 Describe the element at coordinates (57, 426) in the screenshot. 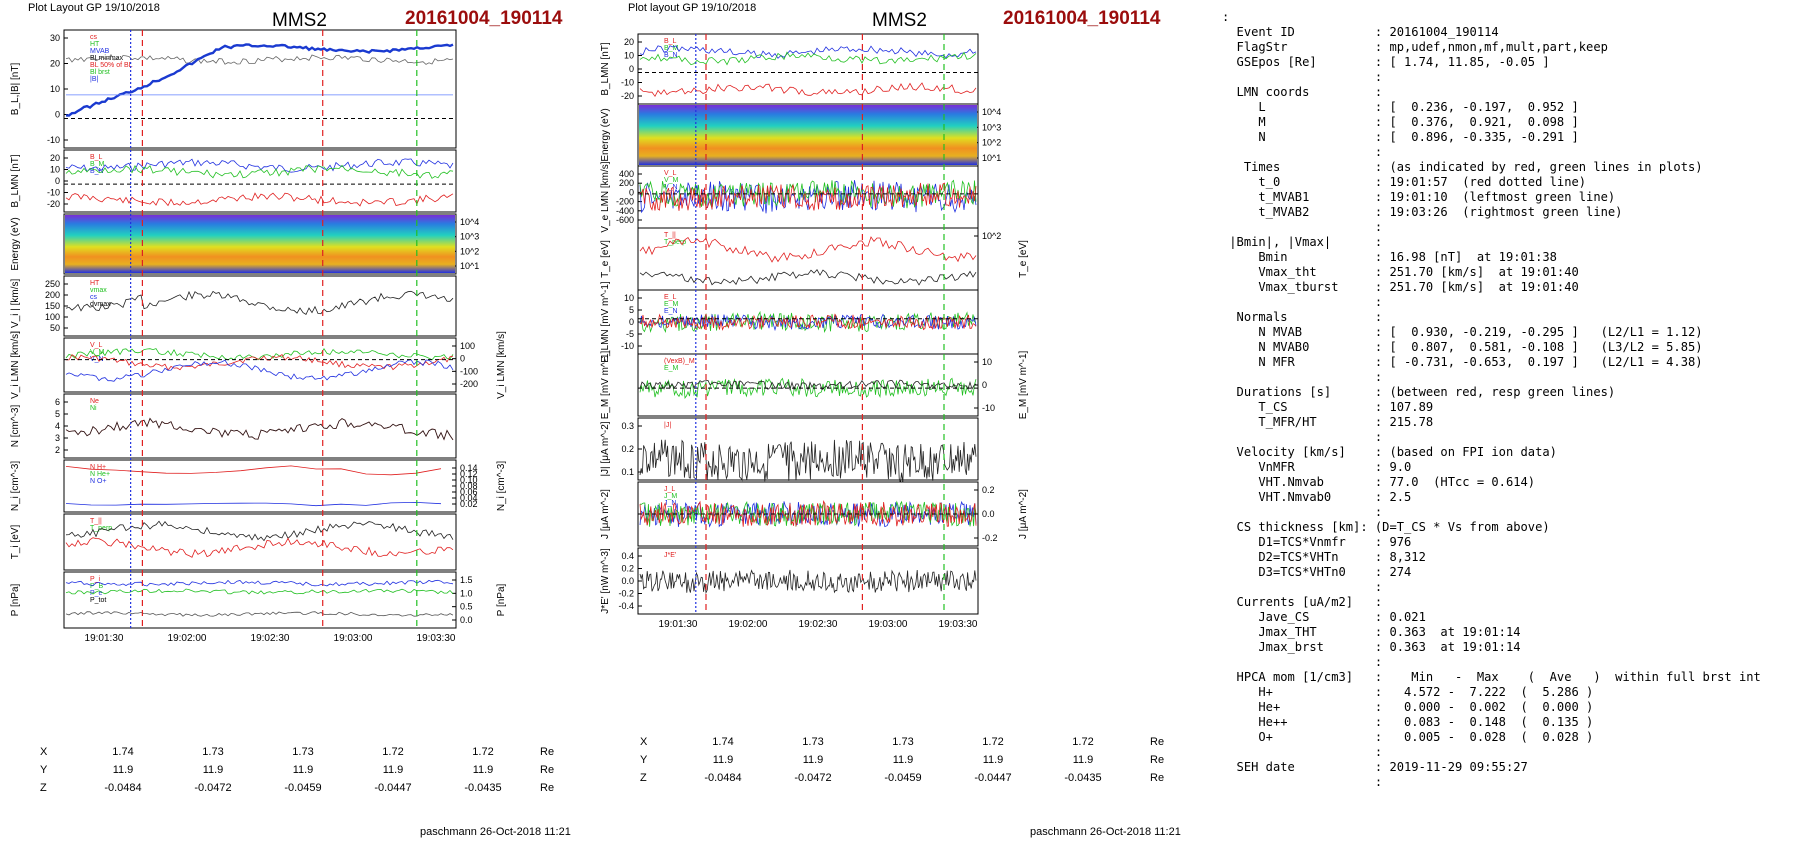

I see `y-tick-label: 4` at that location.